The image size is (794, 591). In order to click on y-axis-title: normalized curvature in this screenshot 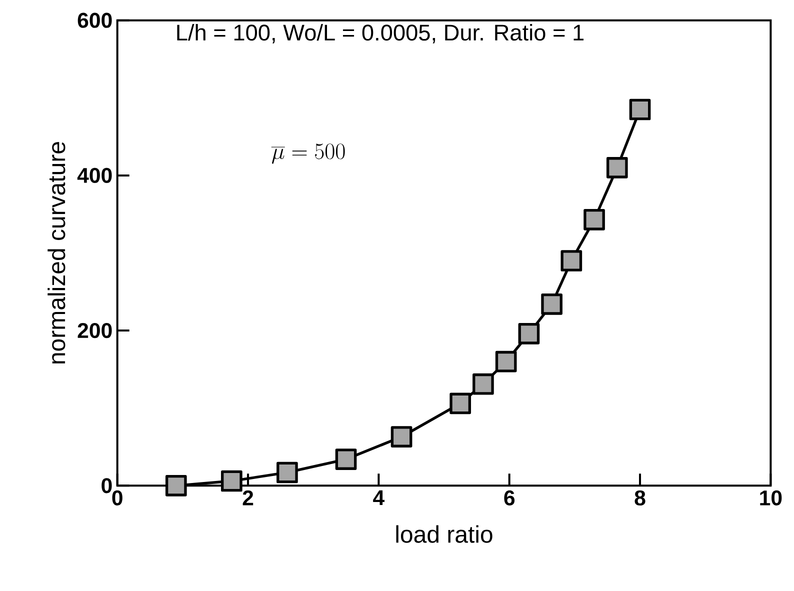, I will do `click(57, 253)`.